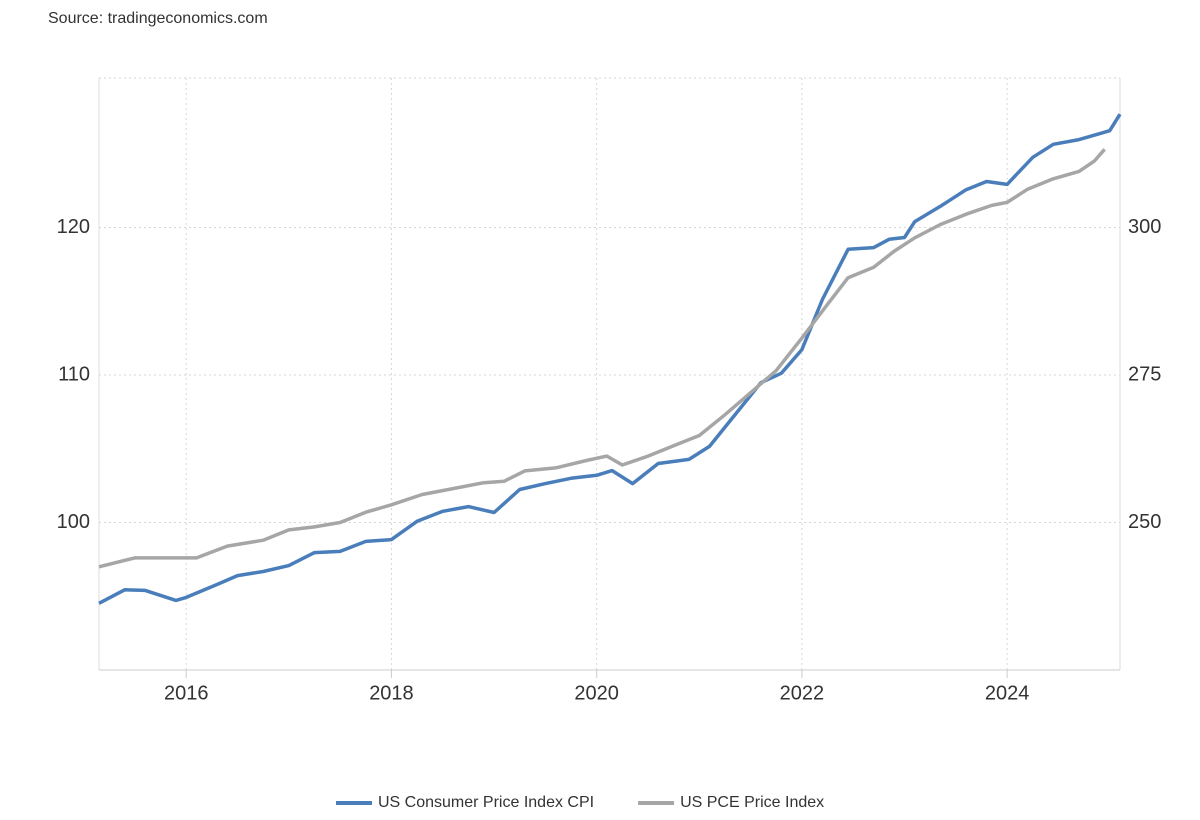 The width and height of the screenshot is (1200, 820). I want to click on x-tick-label: 2022, so click(802, 693).